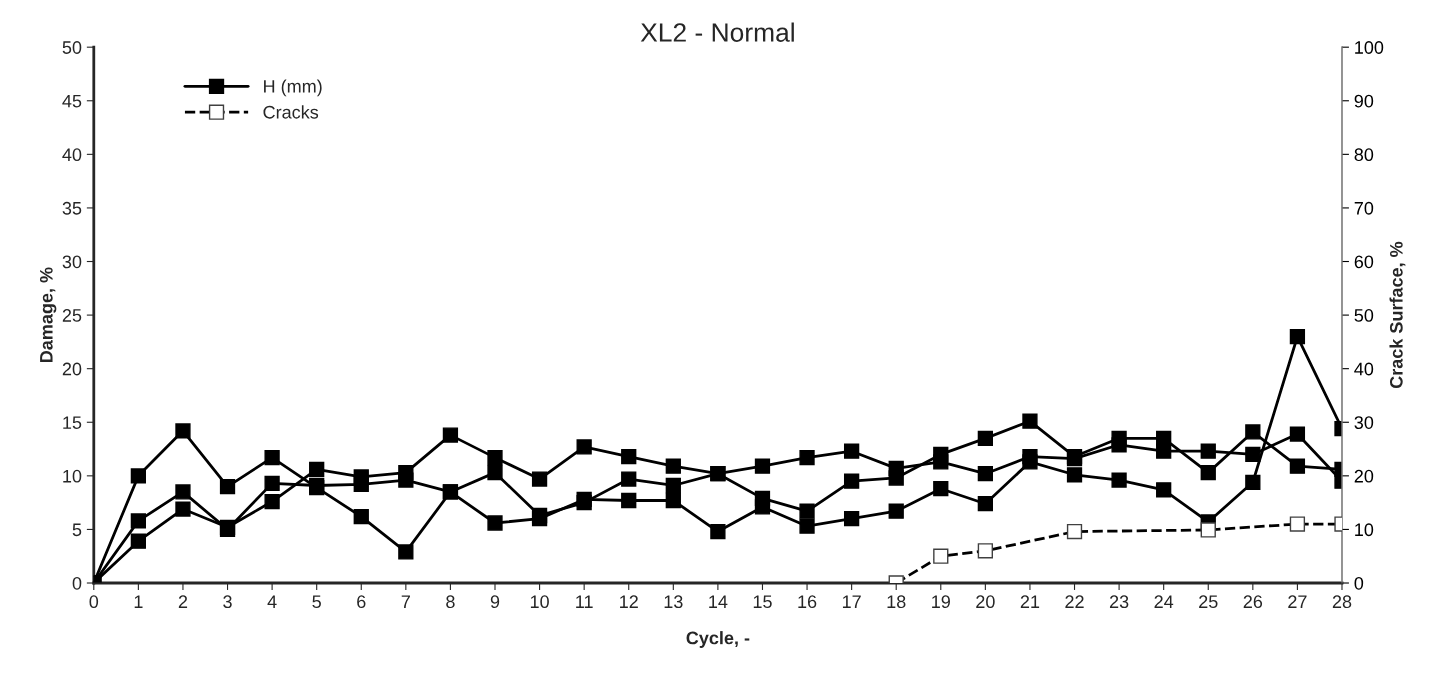 Image resolution: width=1443 pixels, height=674 pixels. Describe the element at coordinates (361, 602) in the screenshot. I see `x-tick-label: 6` at that location.